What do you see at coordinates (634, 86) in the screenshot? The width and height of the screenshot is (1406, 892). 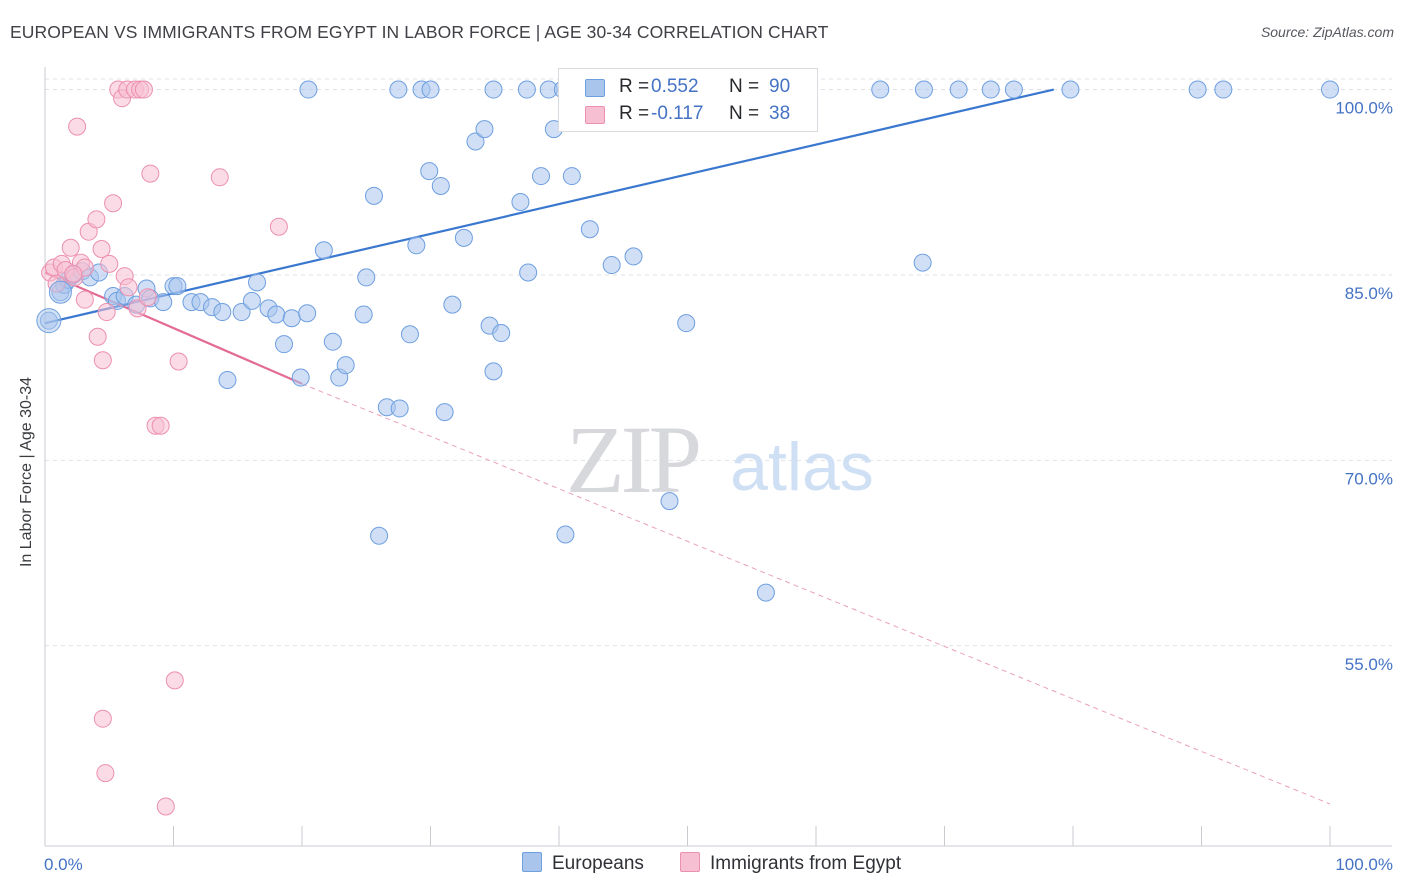 I see `r-label: R =` at bounding box center [634, 86].